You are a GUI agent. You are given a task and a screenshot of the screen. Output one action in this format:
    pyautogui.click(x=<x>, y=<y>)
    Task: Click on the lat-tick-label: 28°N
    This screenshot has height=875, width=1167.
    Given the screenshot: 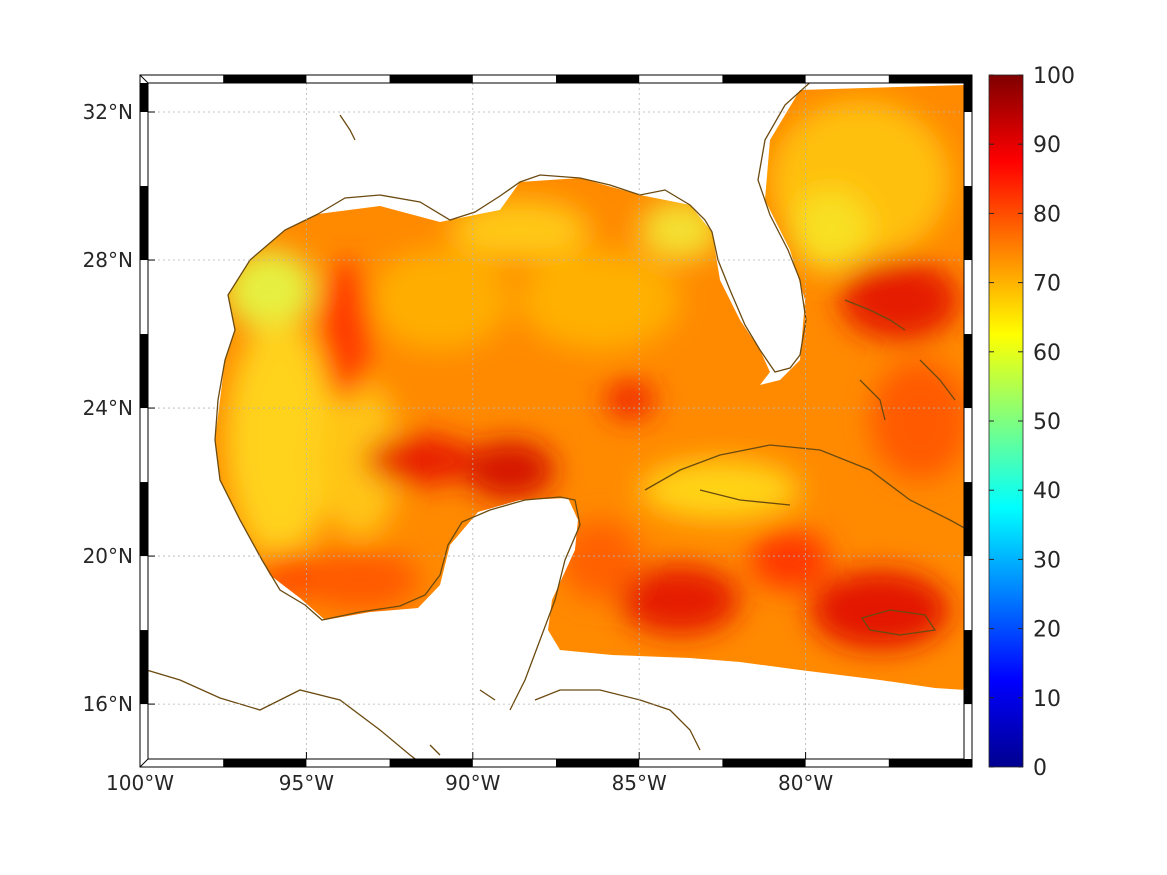 What is the action you would take?
    pyautogui.click(x=108, y=260)
    